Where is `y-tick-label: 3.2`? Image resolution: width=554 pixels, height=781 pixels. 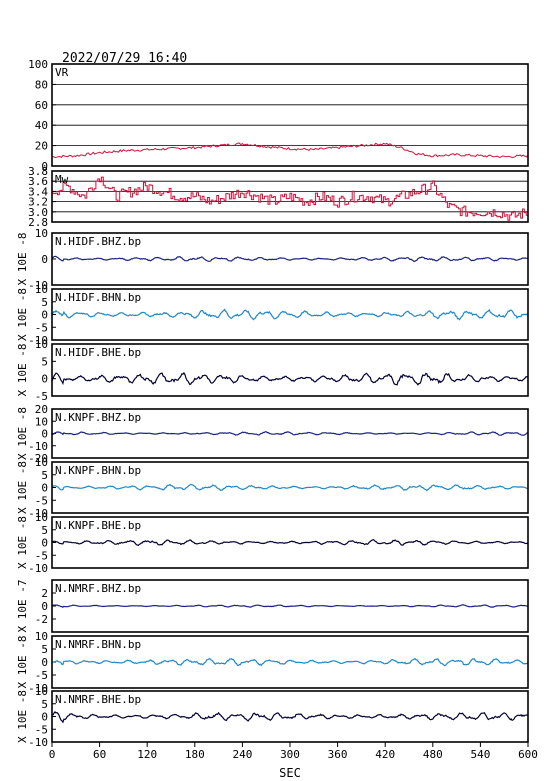
y-tick-label: 3.2 is located at coordinates (38, 202).